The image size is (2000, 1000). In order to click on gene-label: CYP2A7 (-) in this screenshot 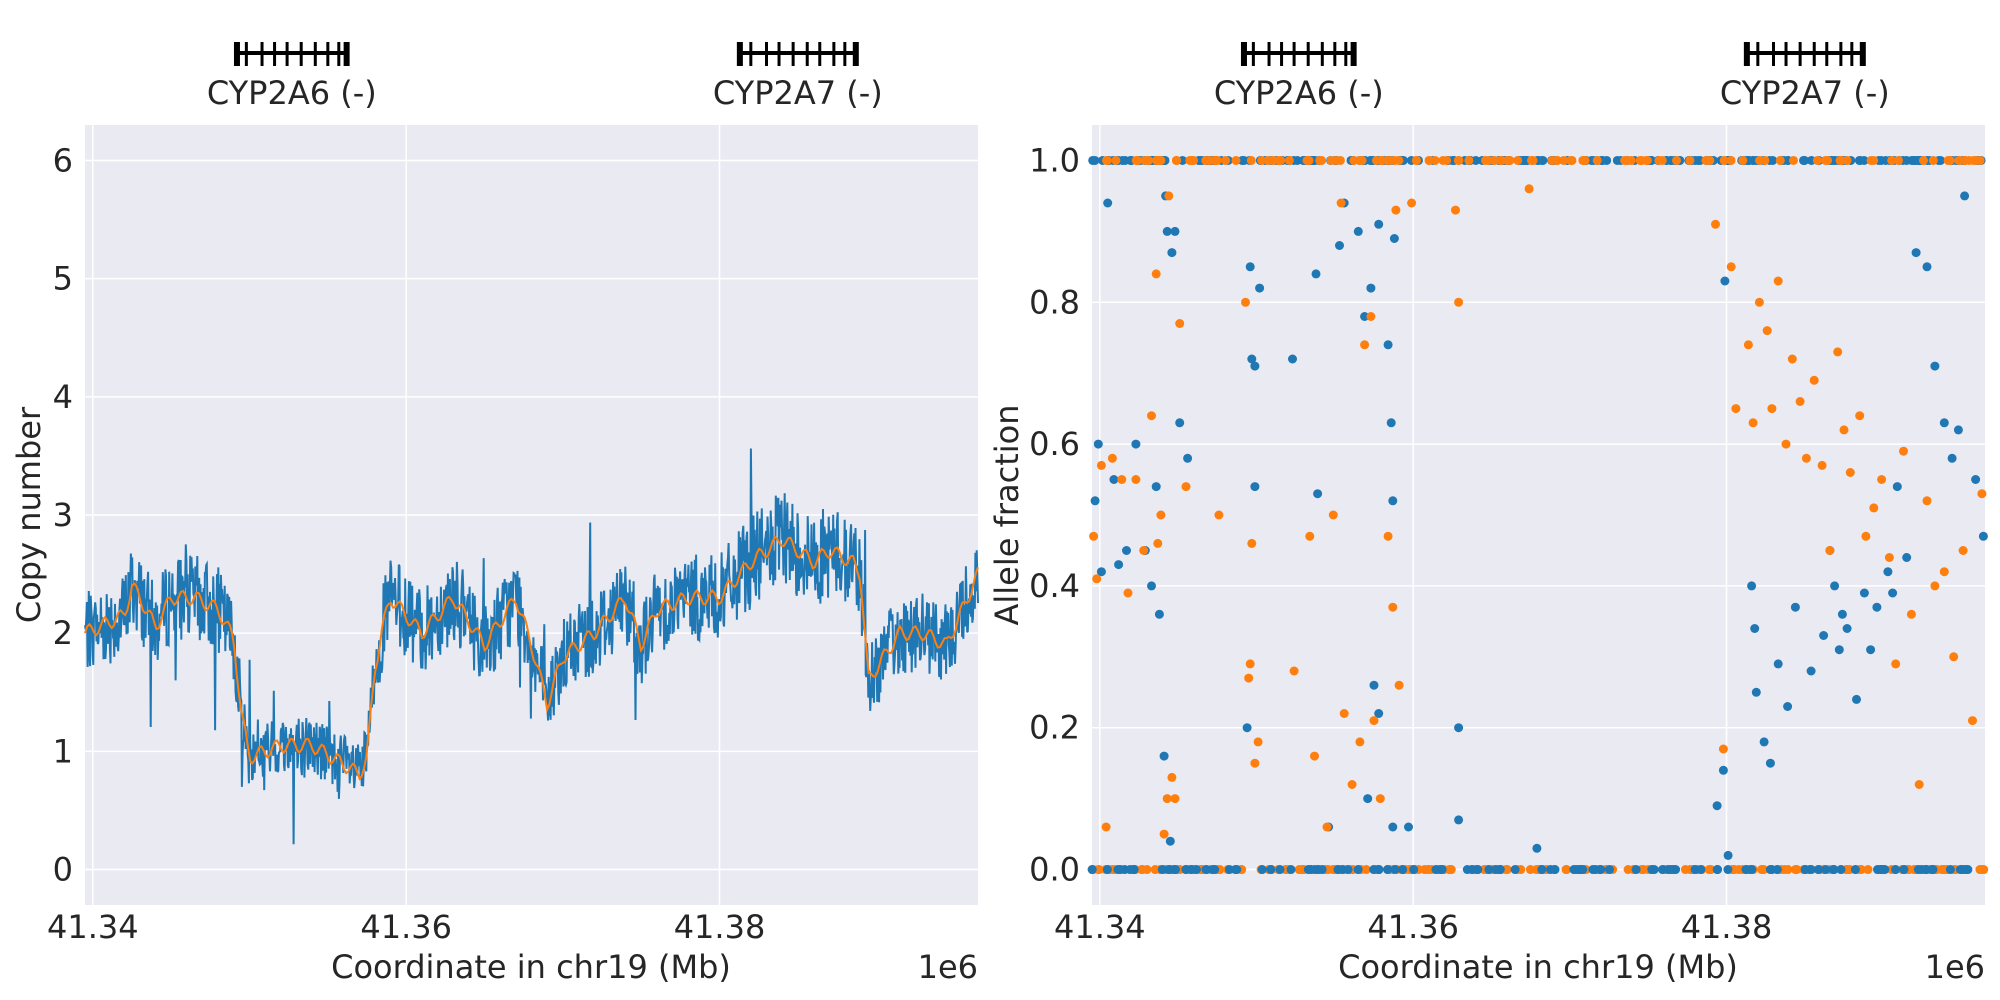, I will do `click(798, 93)`.